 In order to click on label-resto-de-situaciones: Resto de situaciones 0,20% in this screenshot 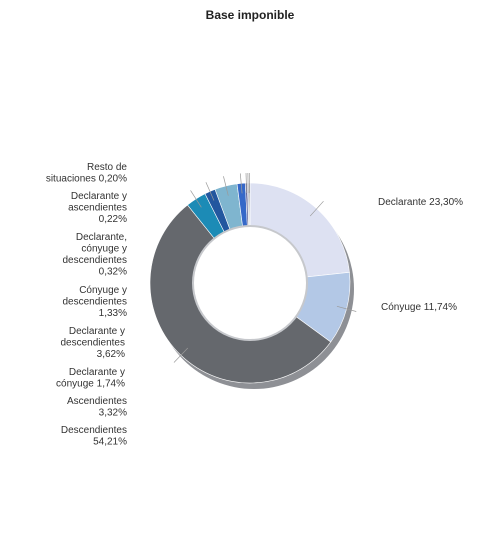, I will do `click(87, 173)`.